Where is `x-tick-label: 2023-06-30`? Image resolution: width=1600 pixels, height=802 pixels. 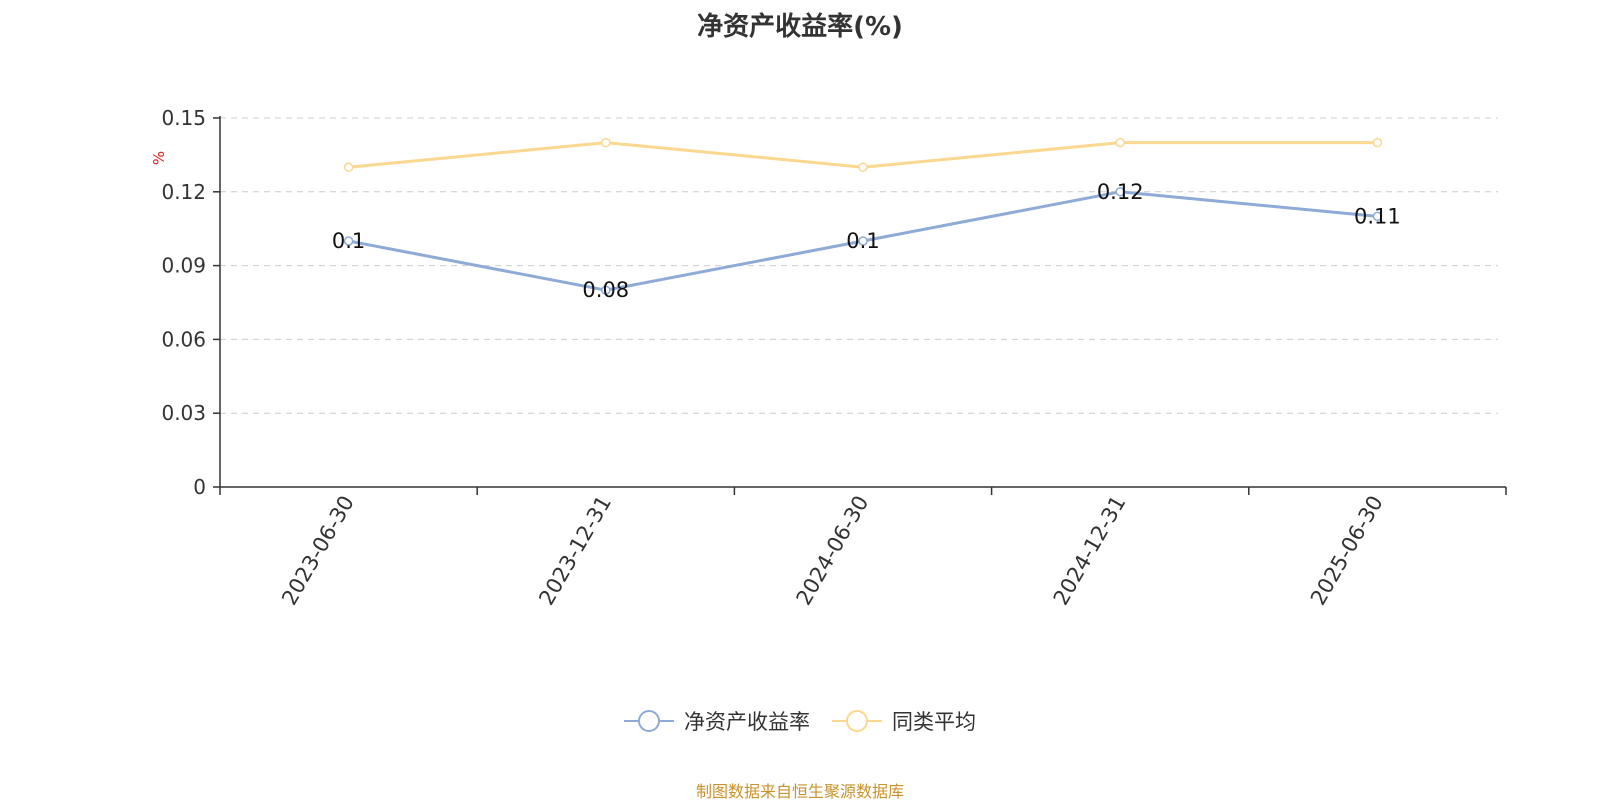 x-tick-label: 2023-06-30 is located at coordinates (318, 551).